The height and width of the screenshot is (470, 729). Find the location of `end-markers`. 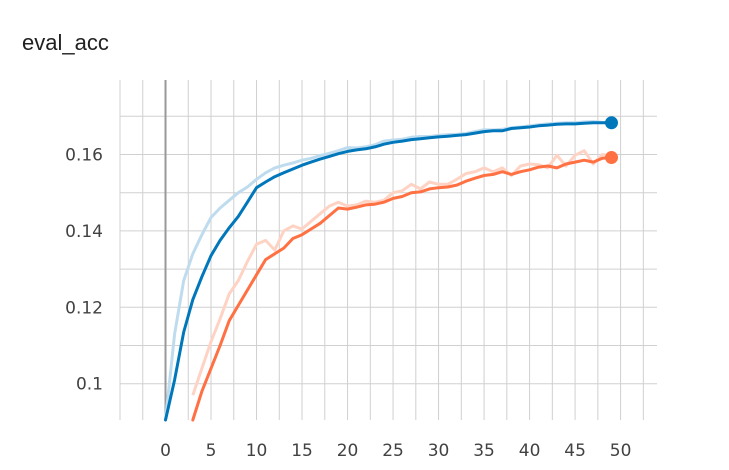

end-markers is located at coordinates (611, 140).